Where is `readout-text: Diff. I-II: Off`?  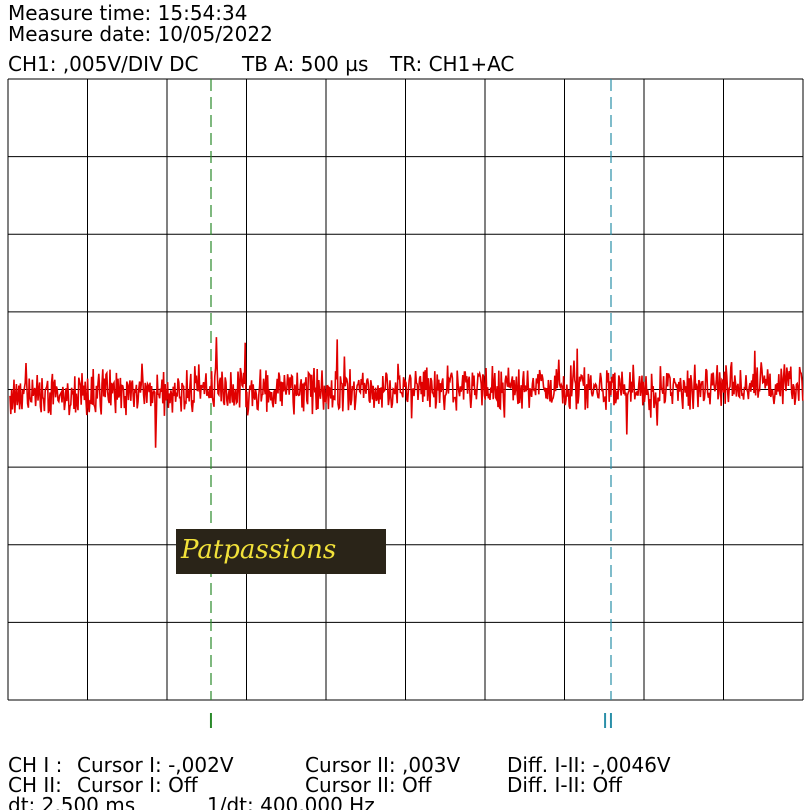
readout-text: Diff. I-II: Off is located at coordinates (565, 785).